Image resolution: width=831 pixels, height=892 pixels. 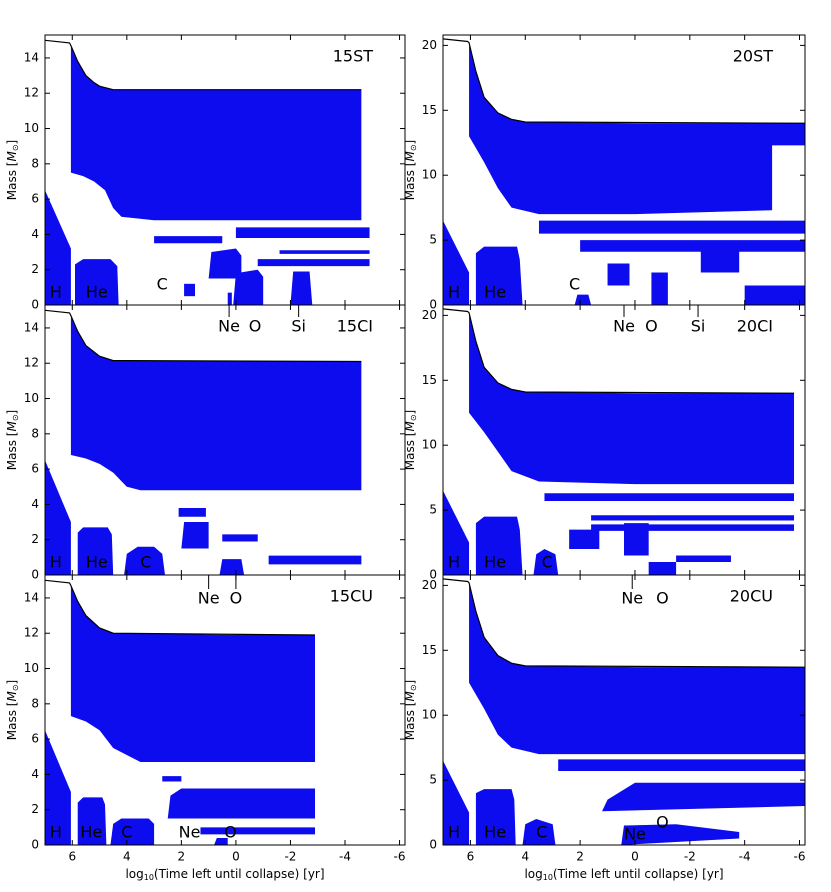 I want to click on x-tick-label: 4, so click(x=525, y=857).